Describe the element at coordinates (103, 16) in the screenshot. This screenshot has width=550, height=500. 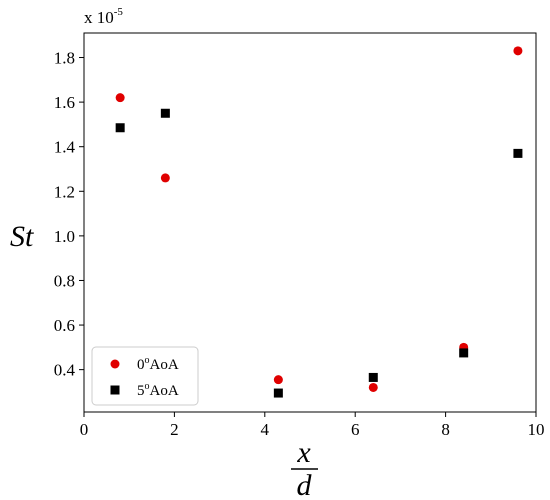
I see `y-multiplier-label: x 10-5` at that location.